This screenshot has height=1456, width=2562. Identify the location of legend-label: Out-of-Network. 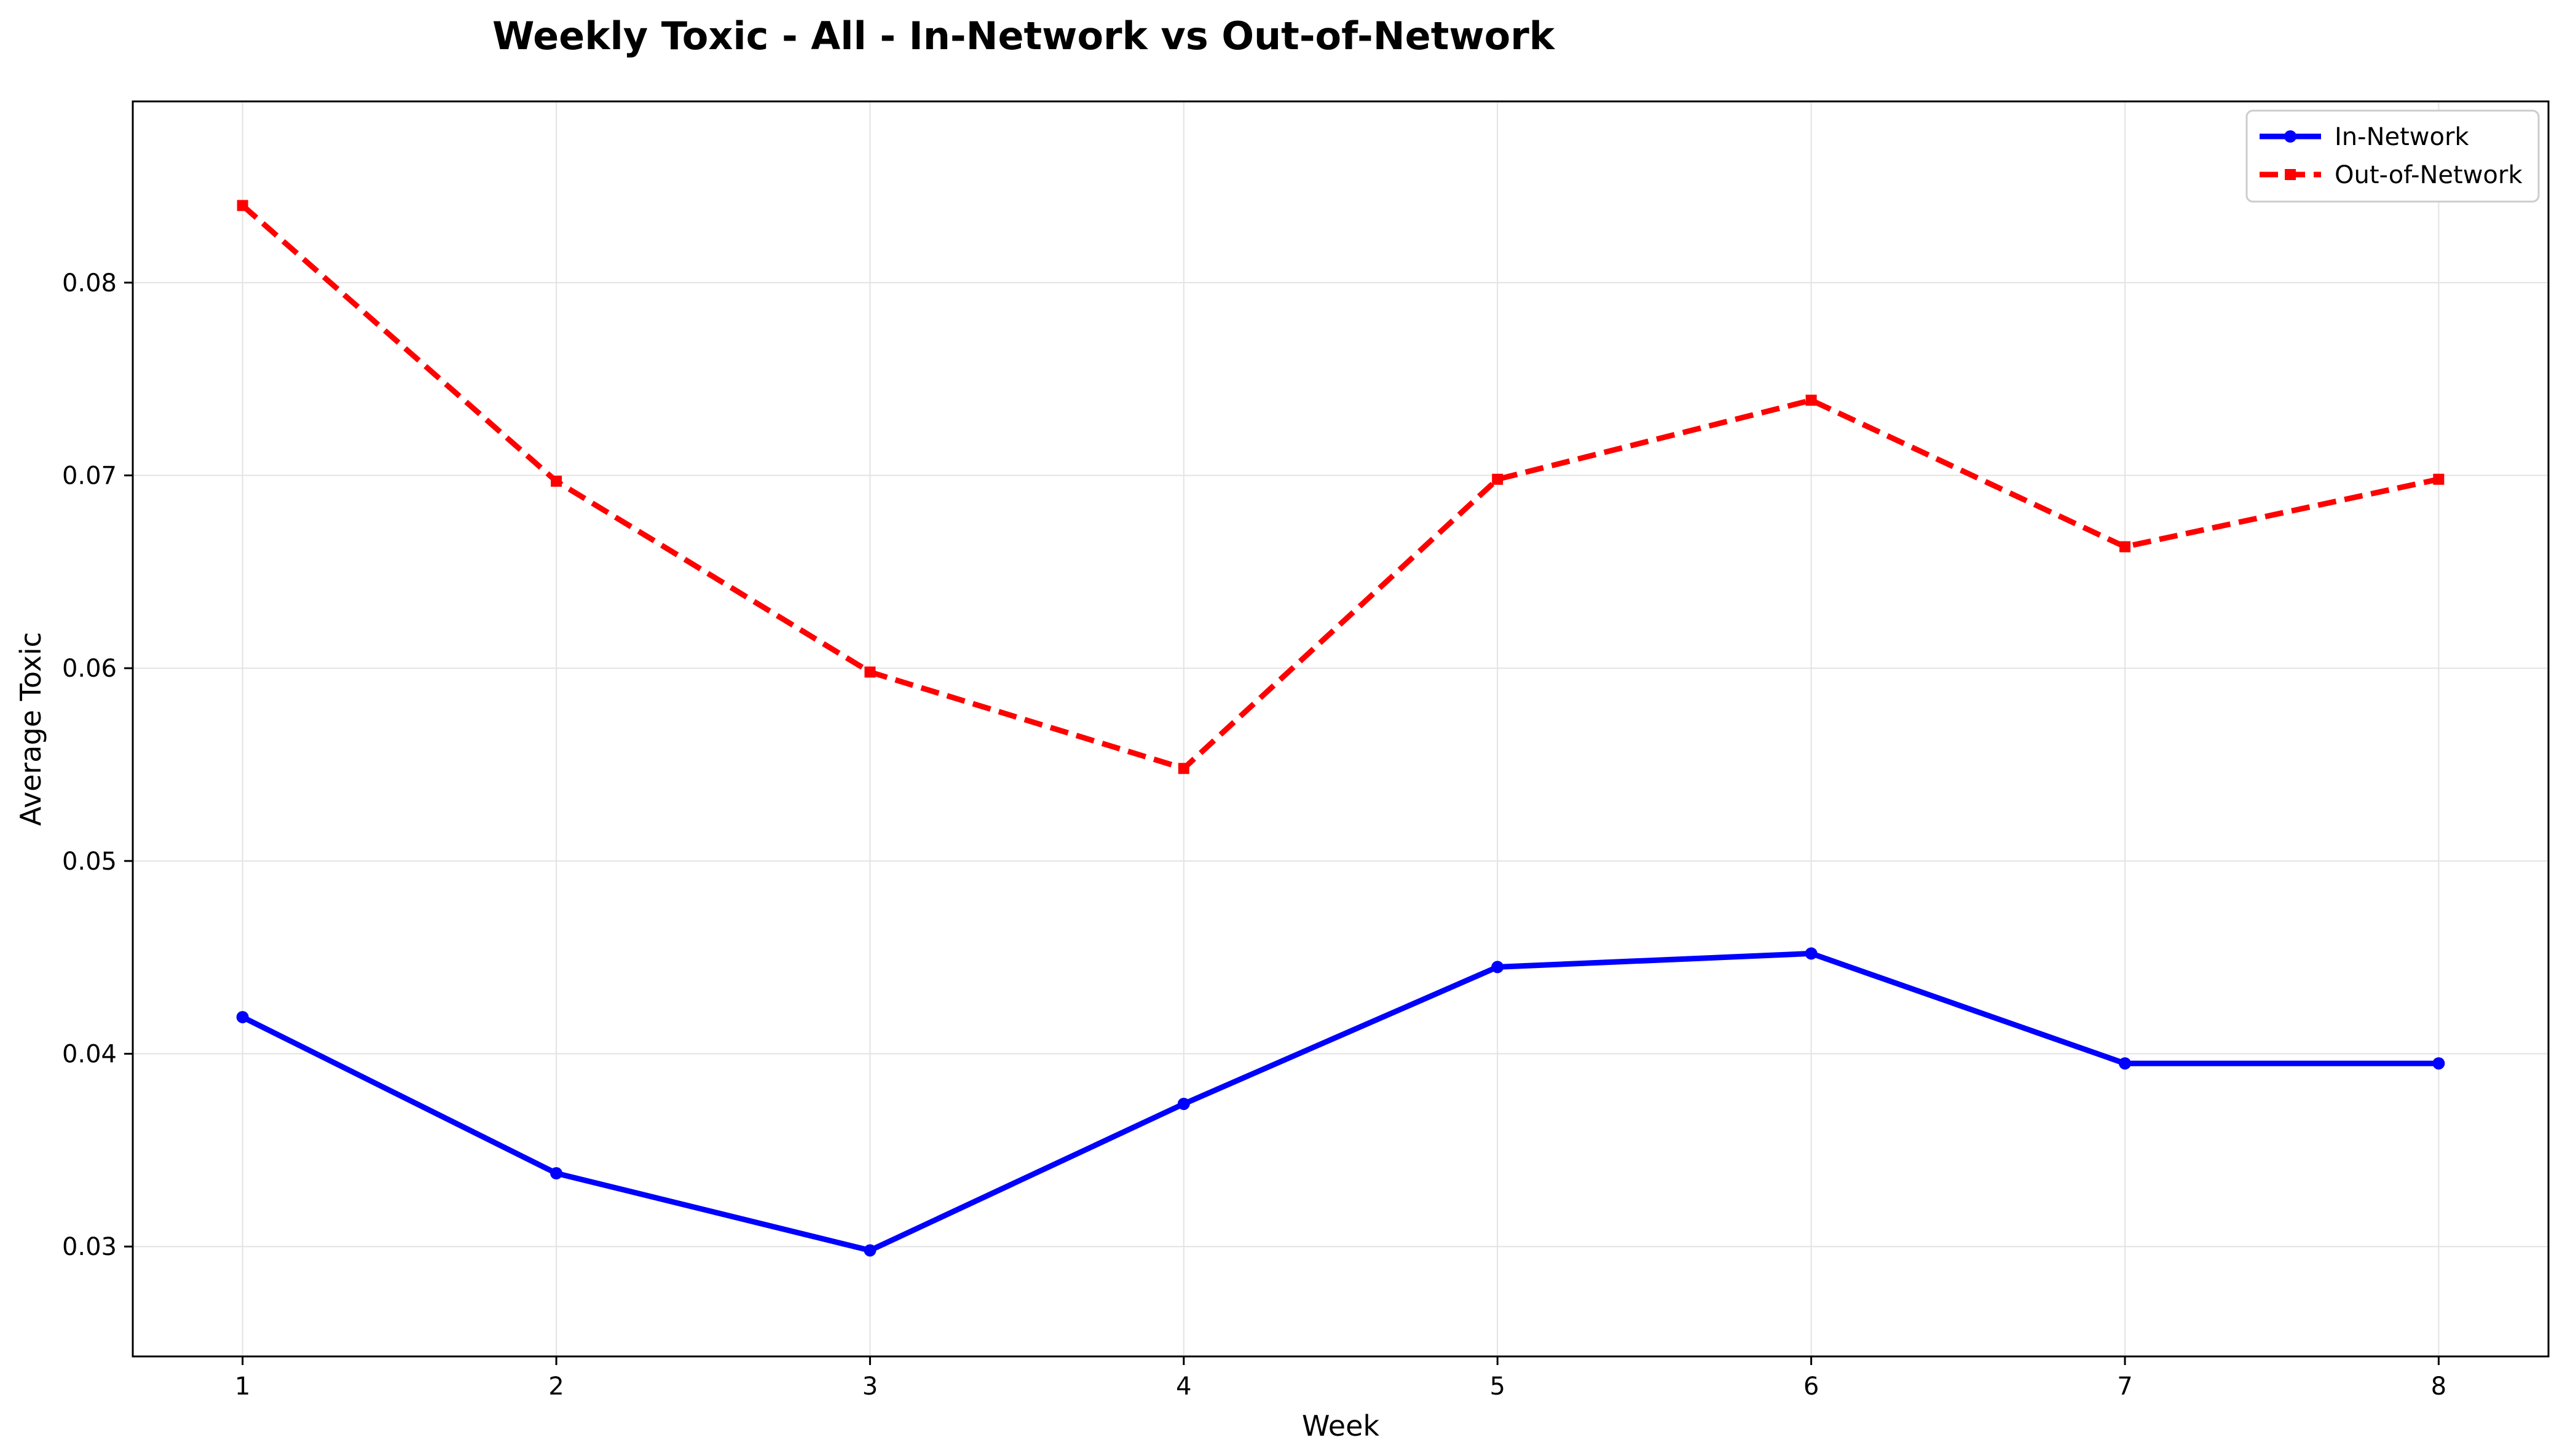
(2429, 175).